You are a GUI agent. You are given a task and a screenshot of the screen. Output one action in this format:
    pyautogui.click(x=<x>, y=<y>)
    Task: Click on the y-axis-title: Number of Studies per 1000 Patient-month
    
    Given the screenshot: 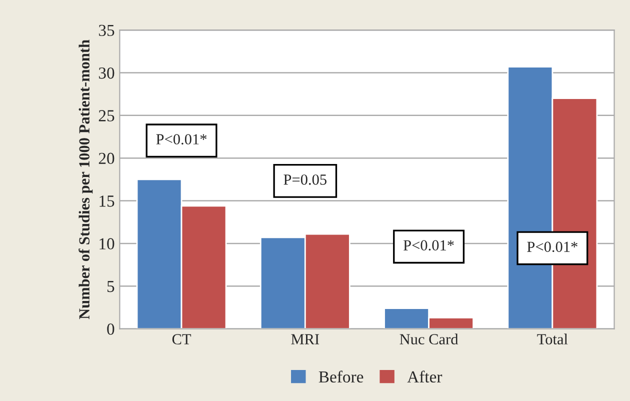 What is the action you would take?
    pyautogui.click(x=85, y=180)
    